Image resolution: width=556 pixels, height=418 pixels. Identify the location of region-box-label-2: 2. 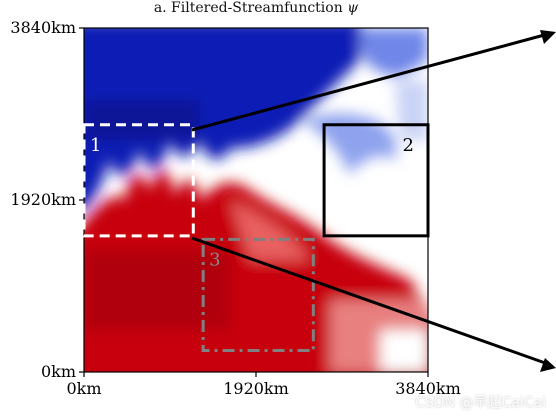
(408, 145).